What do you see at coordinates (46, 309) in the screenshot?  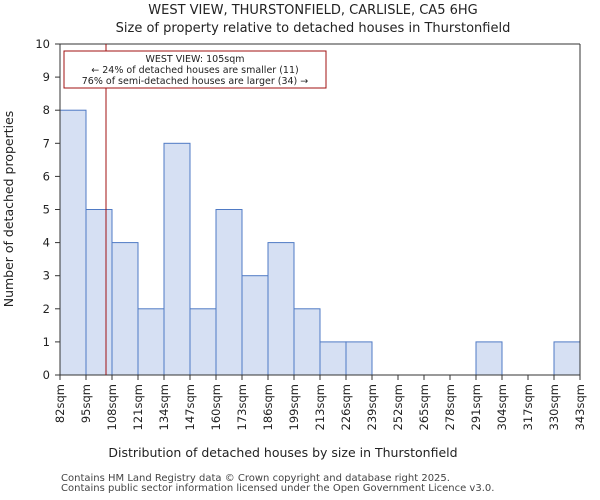 I see `y-tick-label: 2` at bounding box center [46, 309].